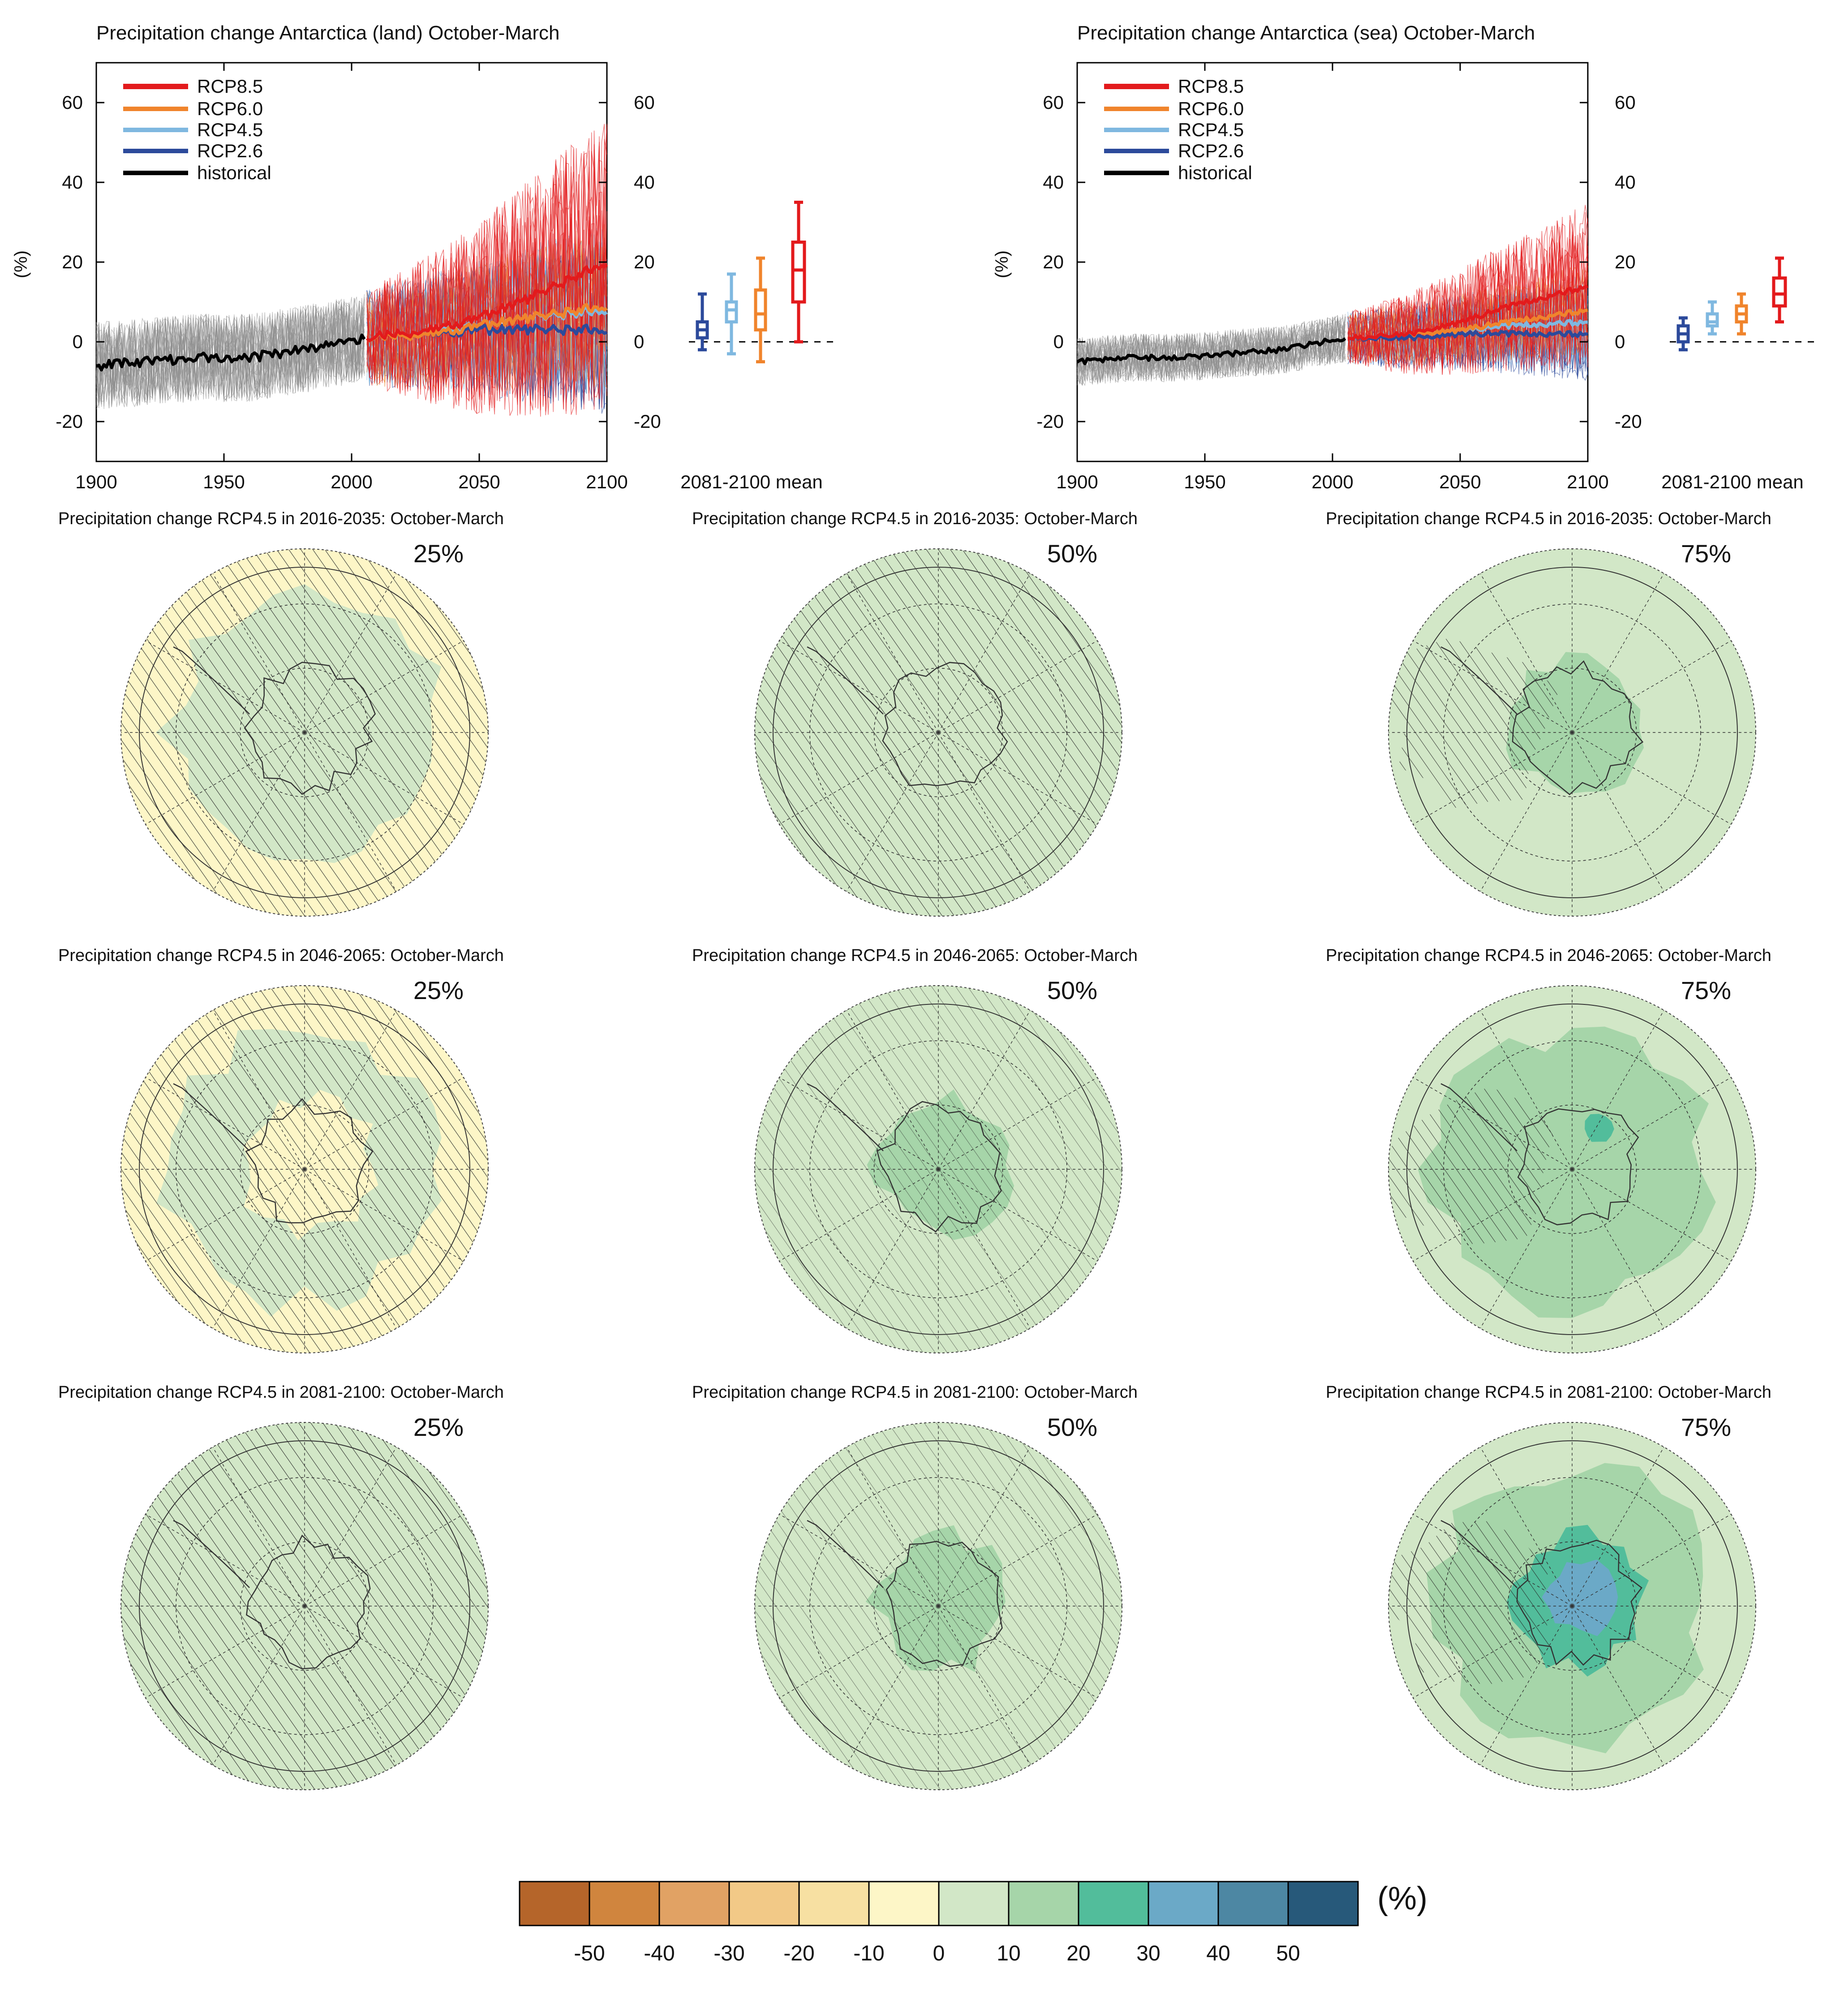 The image size is (1844, 2016). I want to click on map-percentile-label: 50%, so click(1072, 554).